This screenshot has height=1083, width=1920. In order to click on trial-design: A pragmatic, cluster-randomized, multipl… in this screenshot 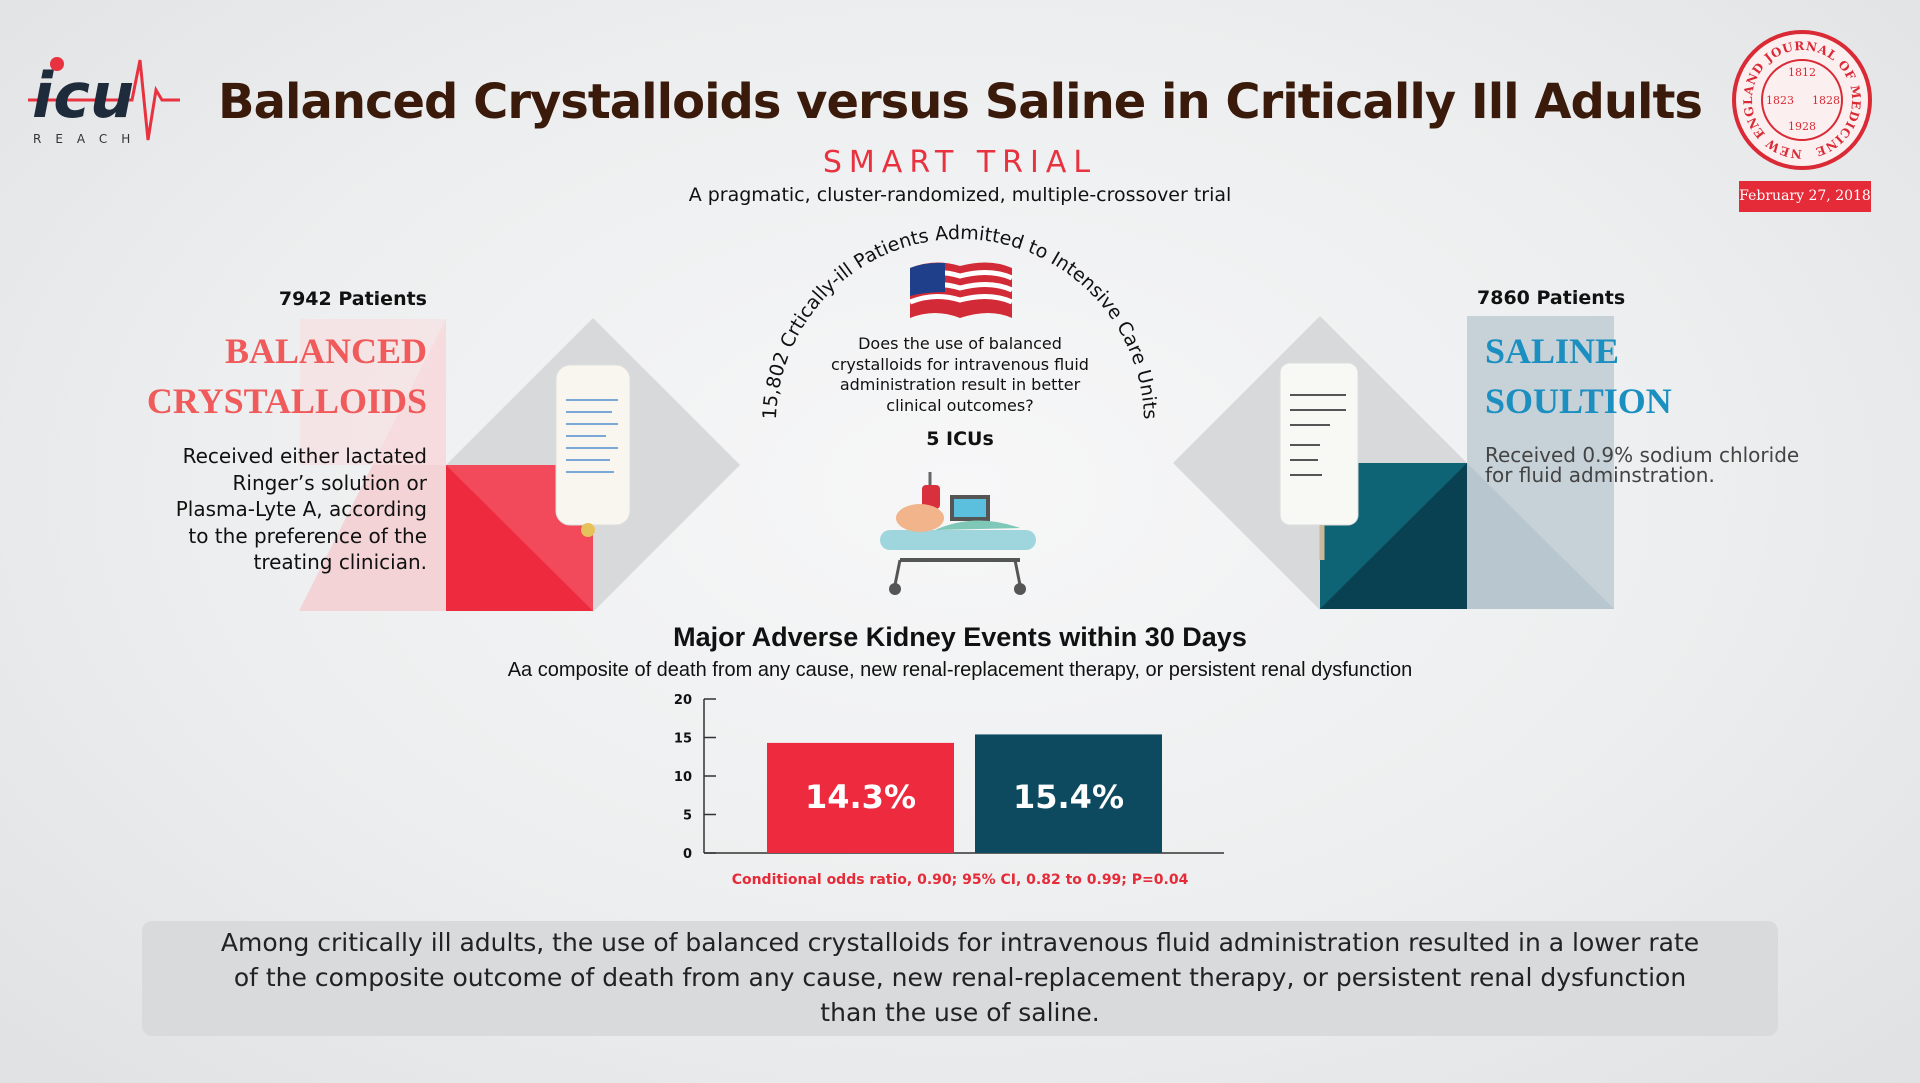, I will do `click(960, 195)`.